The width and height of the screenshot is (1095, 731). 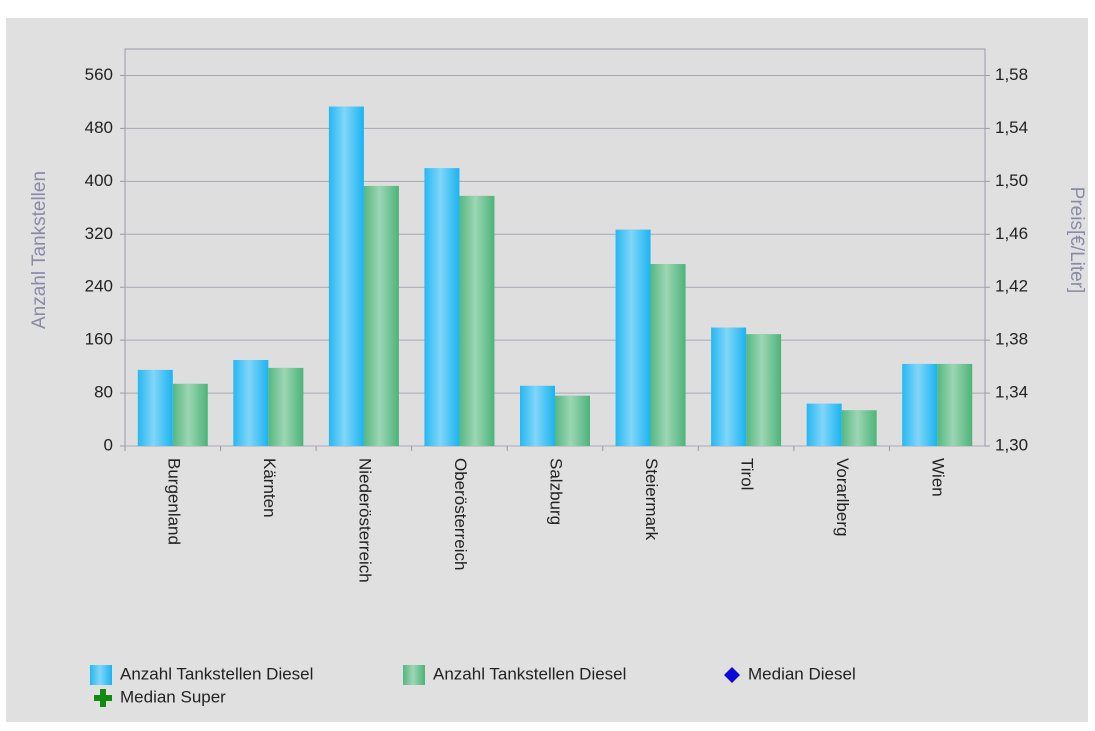 I want to click on legend-item: Median Super, so click(x=160, y=697).